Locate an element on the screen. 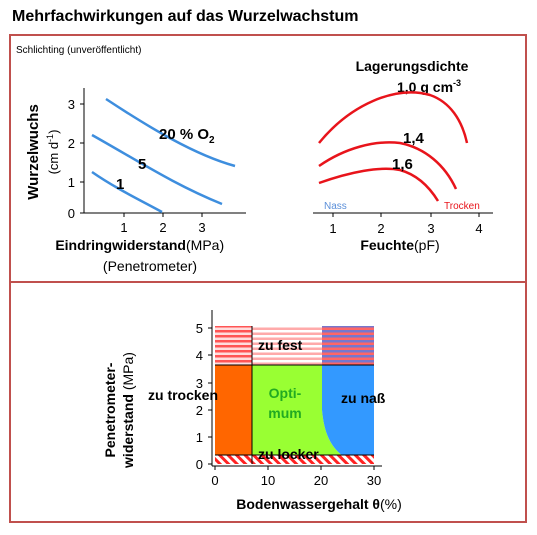 This screenshot has height=535, width=537. left-ytick: 3 is located at coordinates (71, 104).